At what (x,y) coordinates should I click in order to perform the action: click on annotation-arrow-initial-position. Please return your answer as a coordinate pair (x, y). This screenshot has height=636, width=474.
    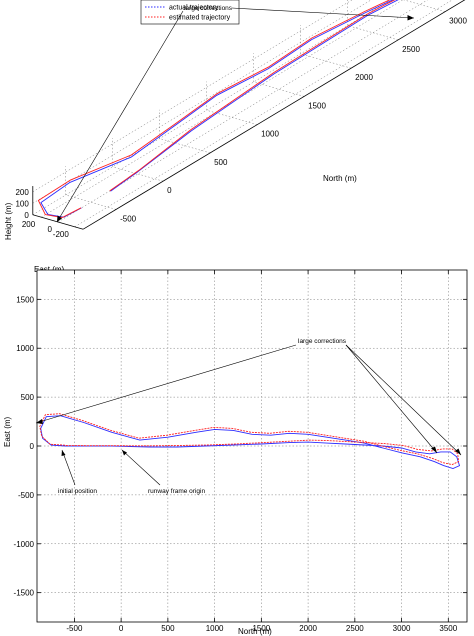
    Looking at the image, I should click on (68, 467).